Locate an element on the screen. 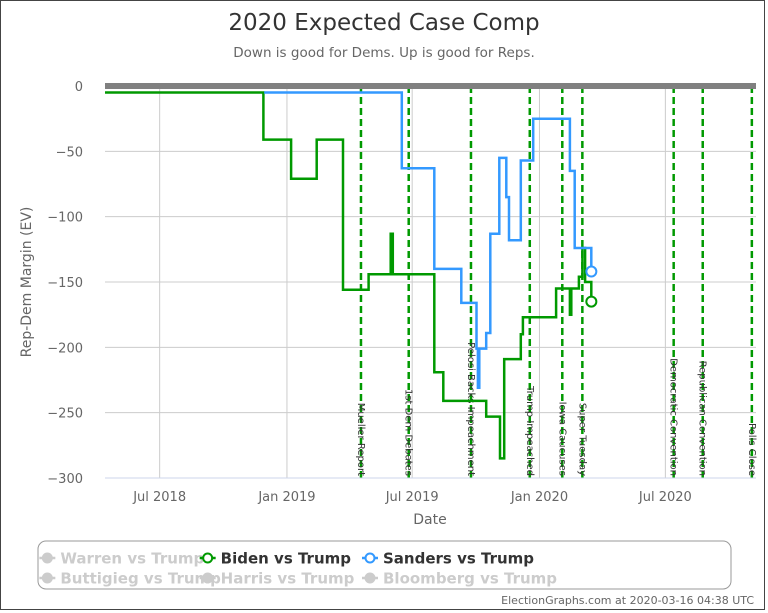  event-label: Trump Impeached is located at coordinates (529, 430).